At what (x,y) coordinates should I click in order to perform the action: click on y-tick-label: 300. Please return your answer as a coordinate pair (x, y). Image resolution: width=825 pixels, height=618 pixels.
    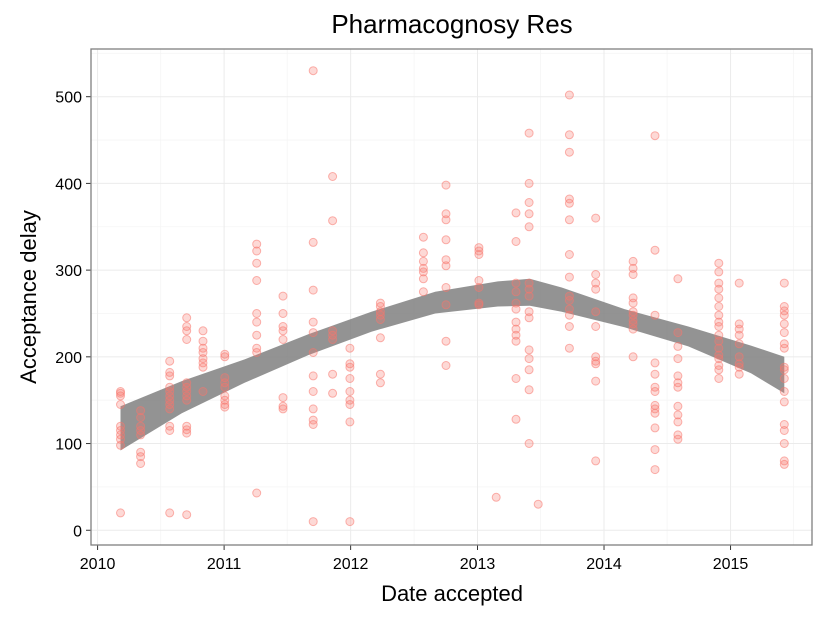
    Looking at the image, I should click on (68, 271).